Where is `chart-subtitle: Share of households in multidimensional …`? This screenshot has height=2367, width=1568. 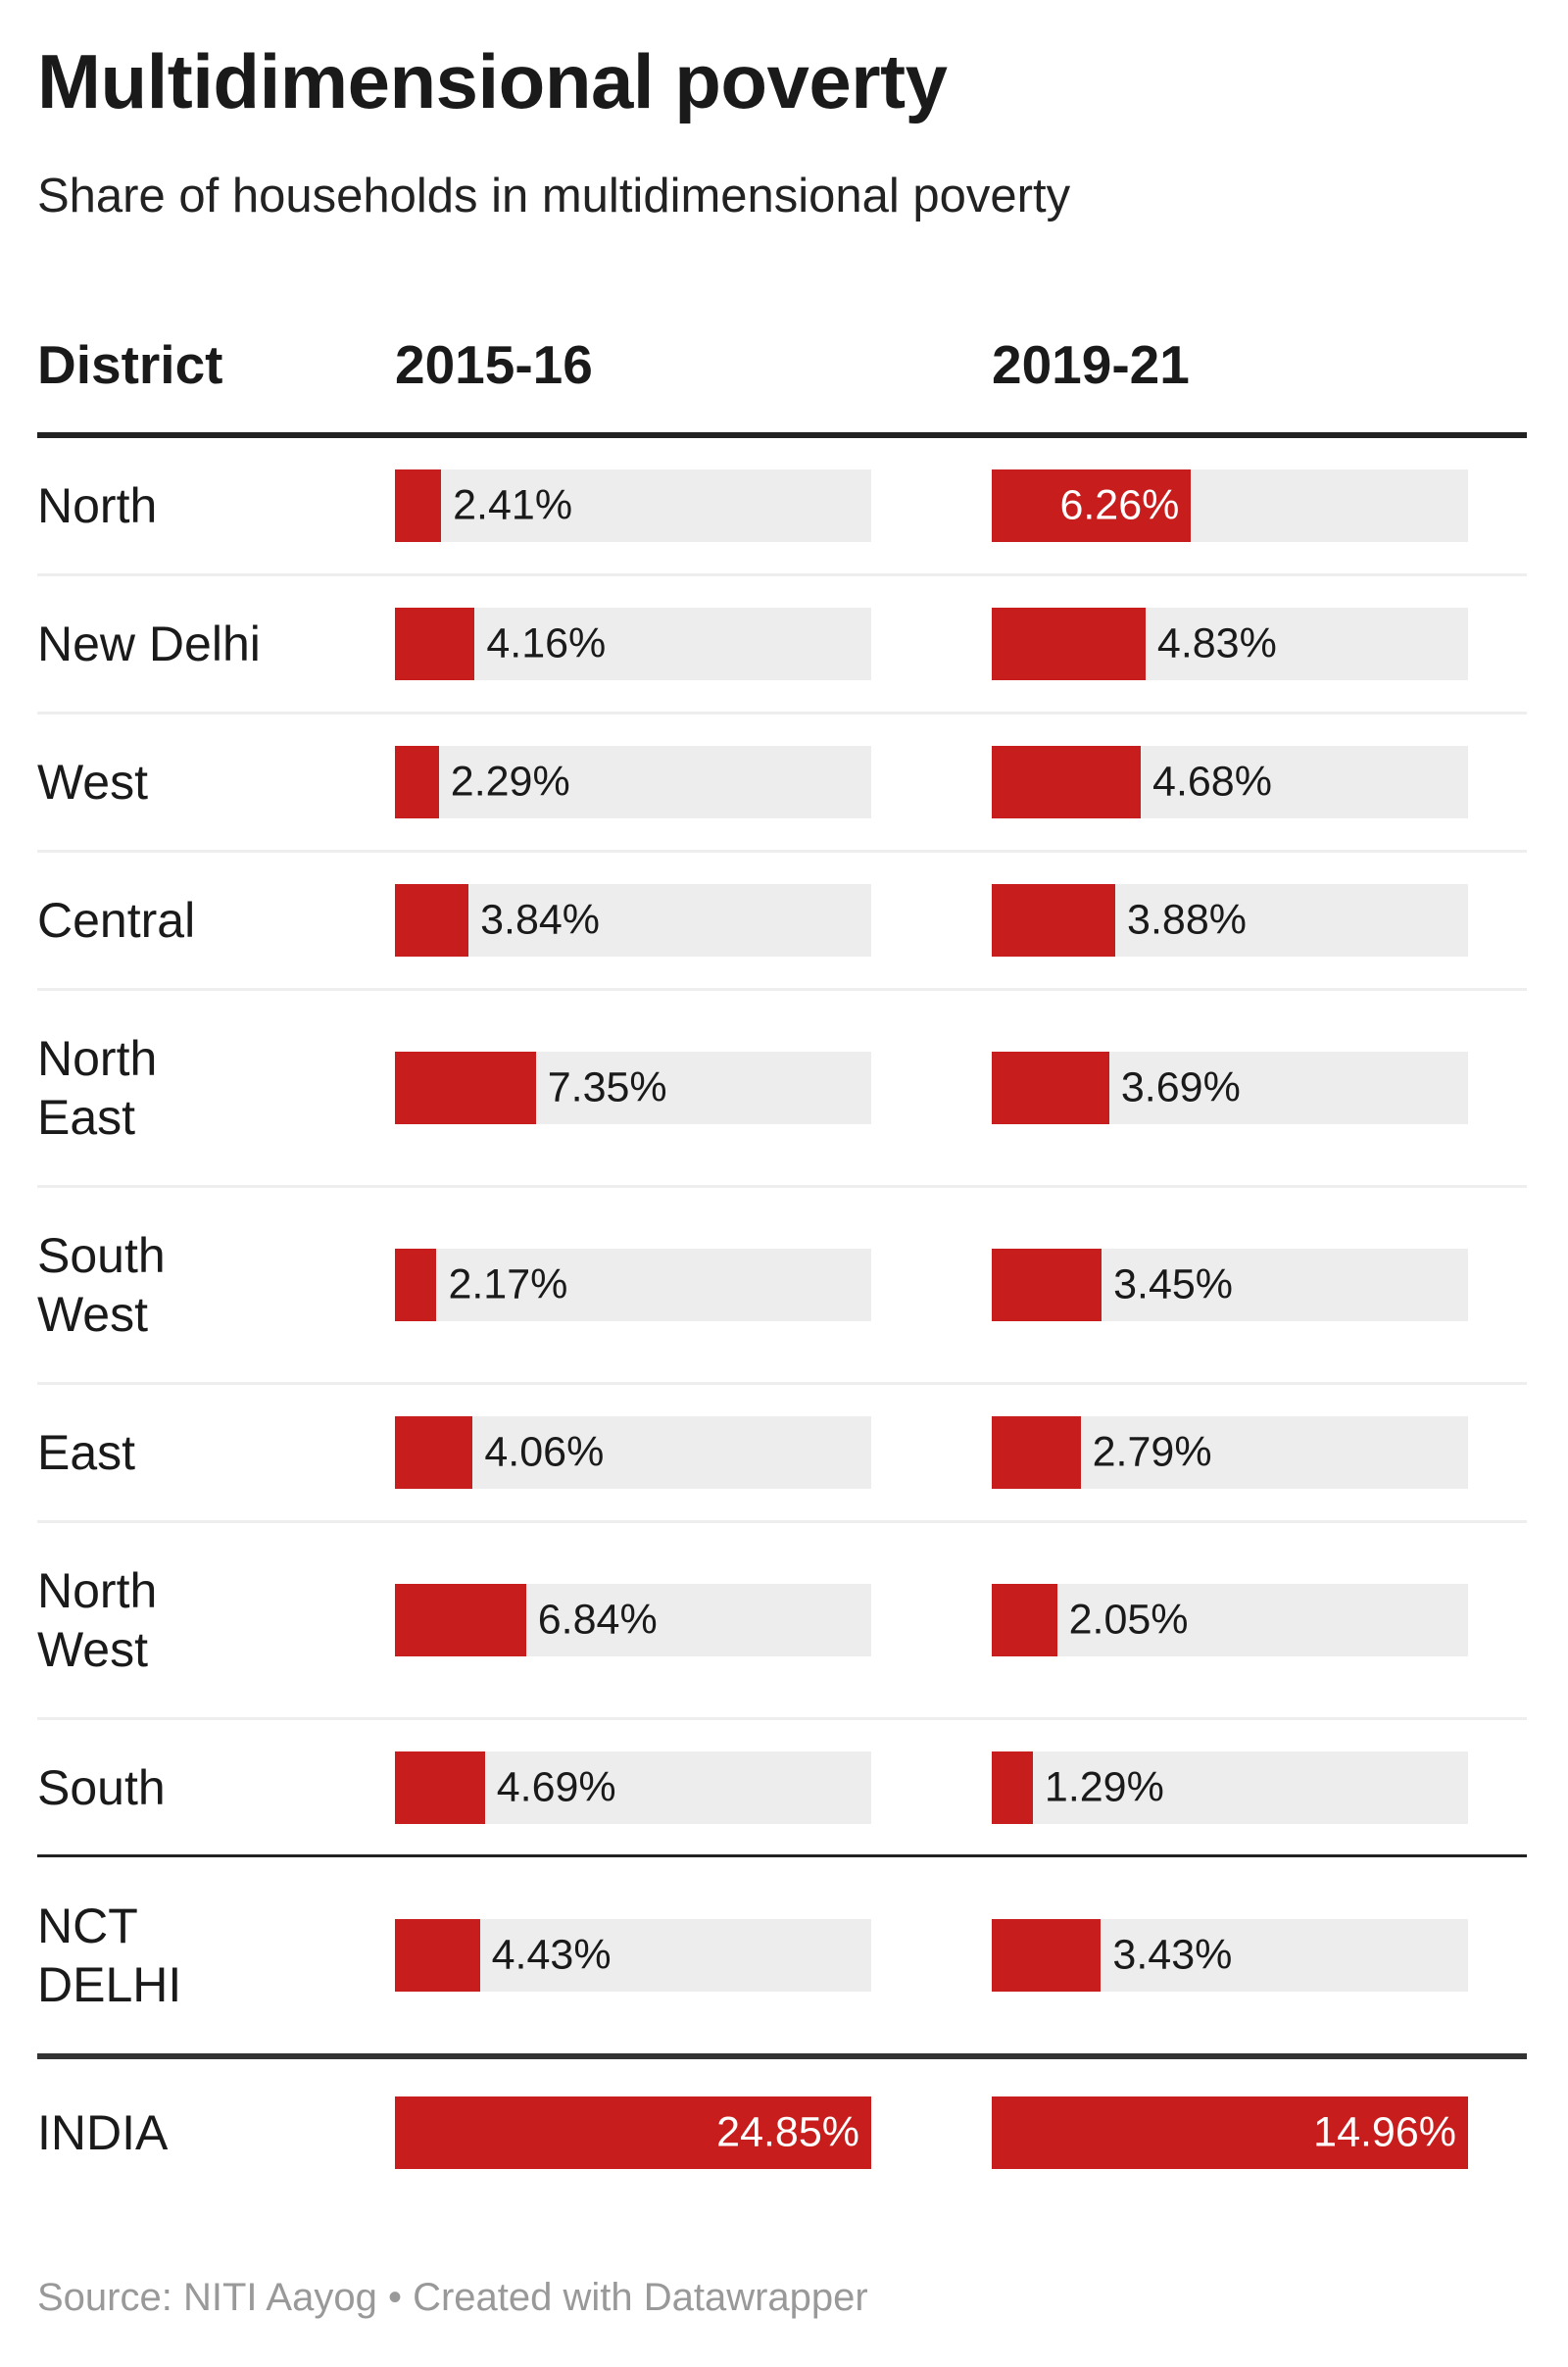
chart-subtitle: Share of households in multidimensional … is located at coordinates (554, 196).